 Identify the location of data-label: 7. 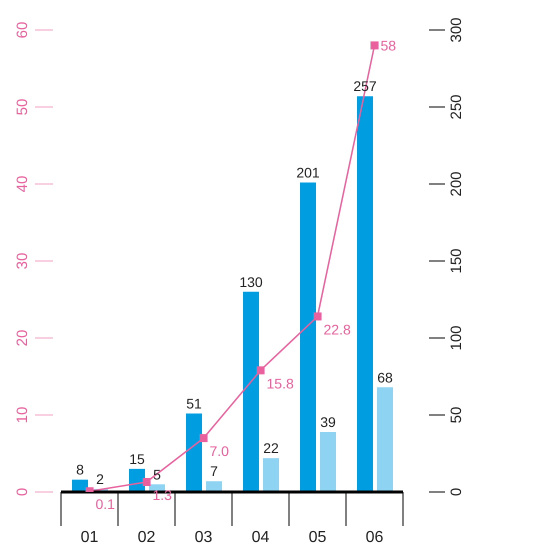
(214, 471).